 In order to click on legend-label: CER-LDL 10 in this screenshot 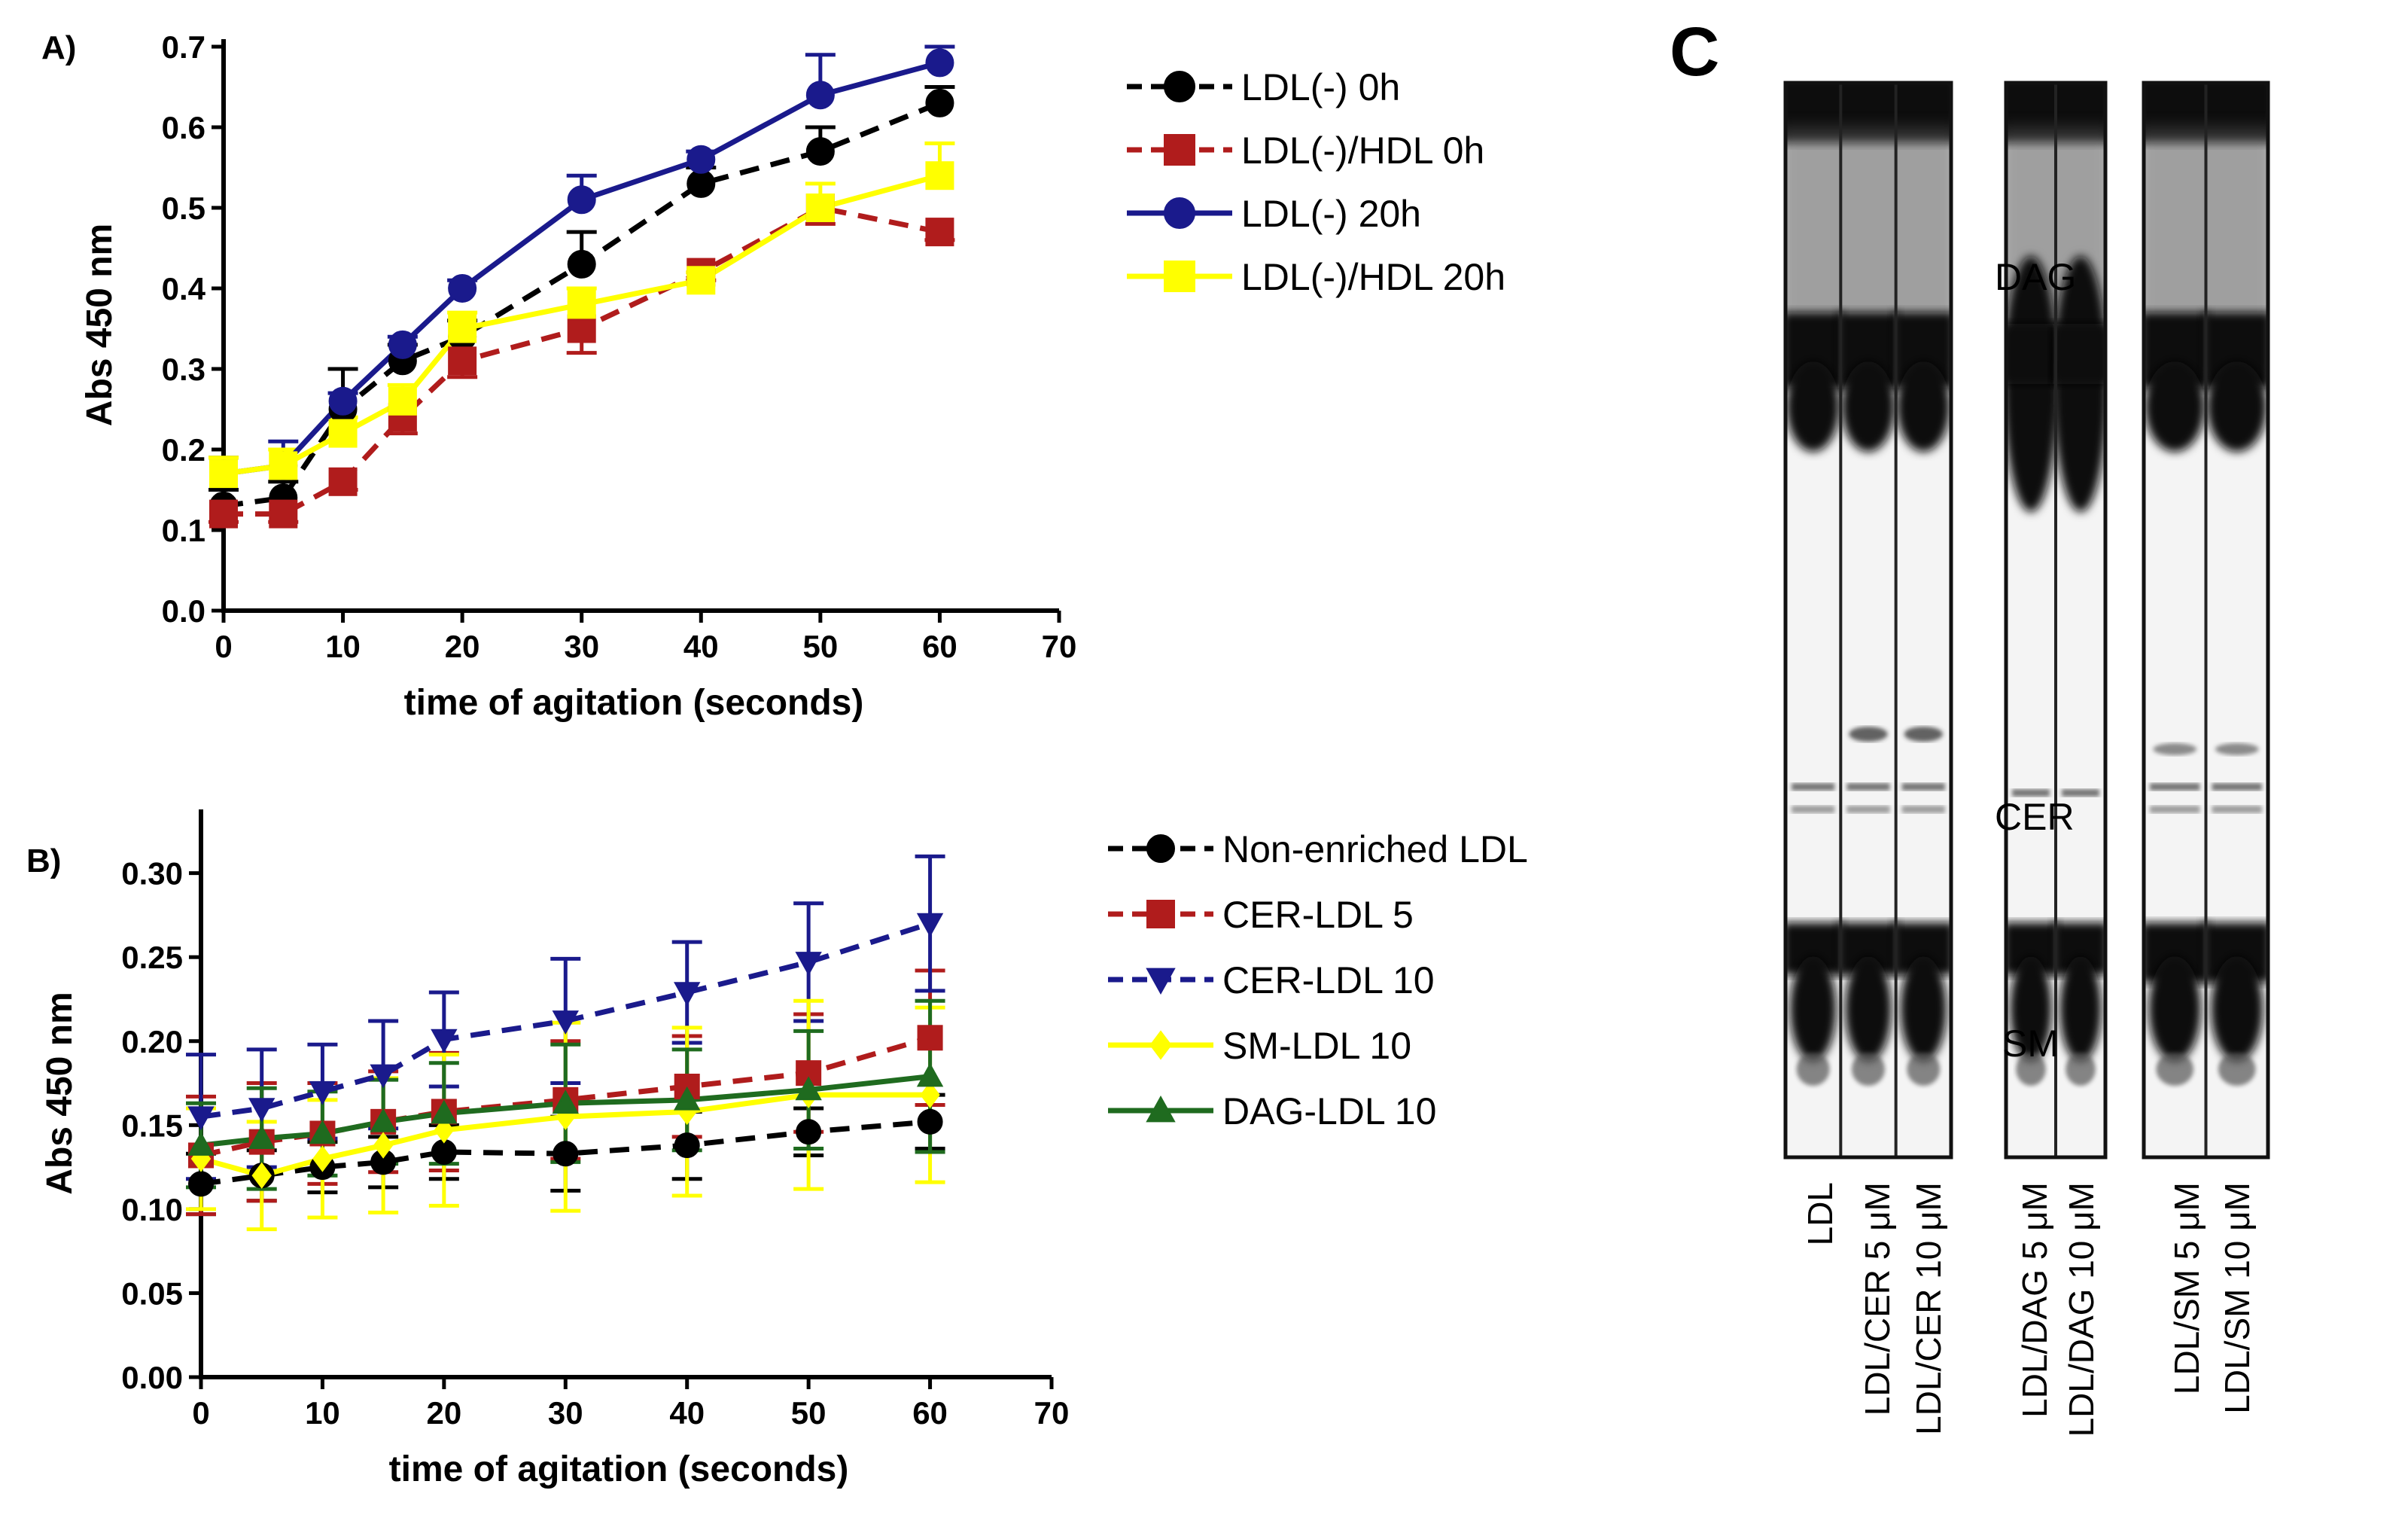, I will do `click(1328, 980)`.